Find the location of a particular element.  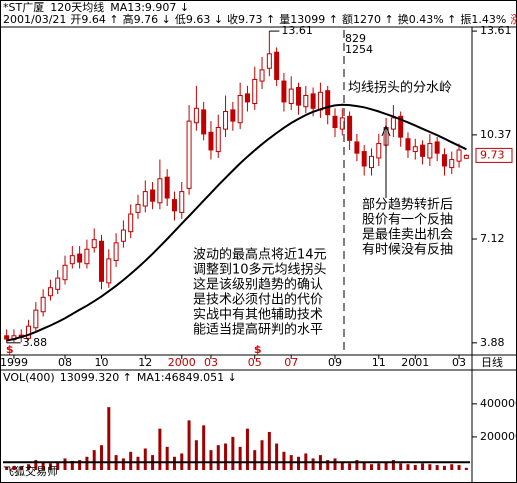

watershed-note: 均线拐头的分水岭 is located at coordinates (400, 88).